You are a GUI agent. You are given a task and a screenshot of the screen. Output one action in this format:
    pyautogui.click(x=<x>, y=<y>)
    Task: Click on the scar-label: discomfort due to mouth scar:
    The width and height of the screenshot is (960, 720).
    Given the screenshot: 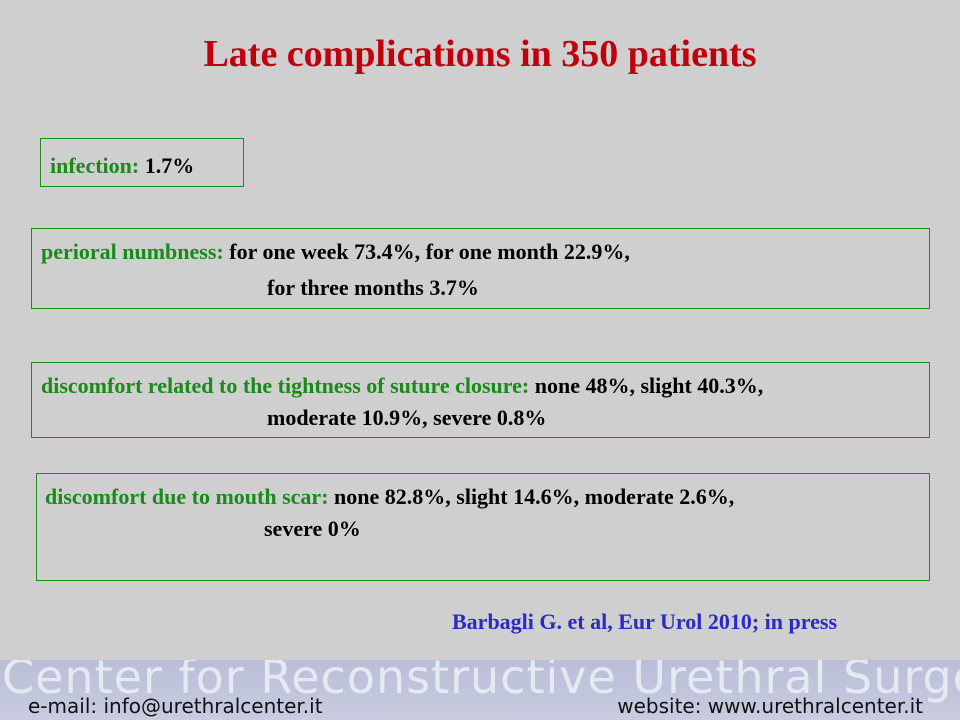 What is the action you would take?
    pyautogui.click(x=187, y=496)
    